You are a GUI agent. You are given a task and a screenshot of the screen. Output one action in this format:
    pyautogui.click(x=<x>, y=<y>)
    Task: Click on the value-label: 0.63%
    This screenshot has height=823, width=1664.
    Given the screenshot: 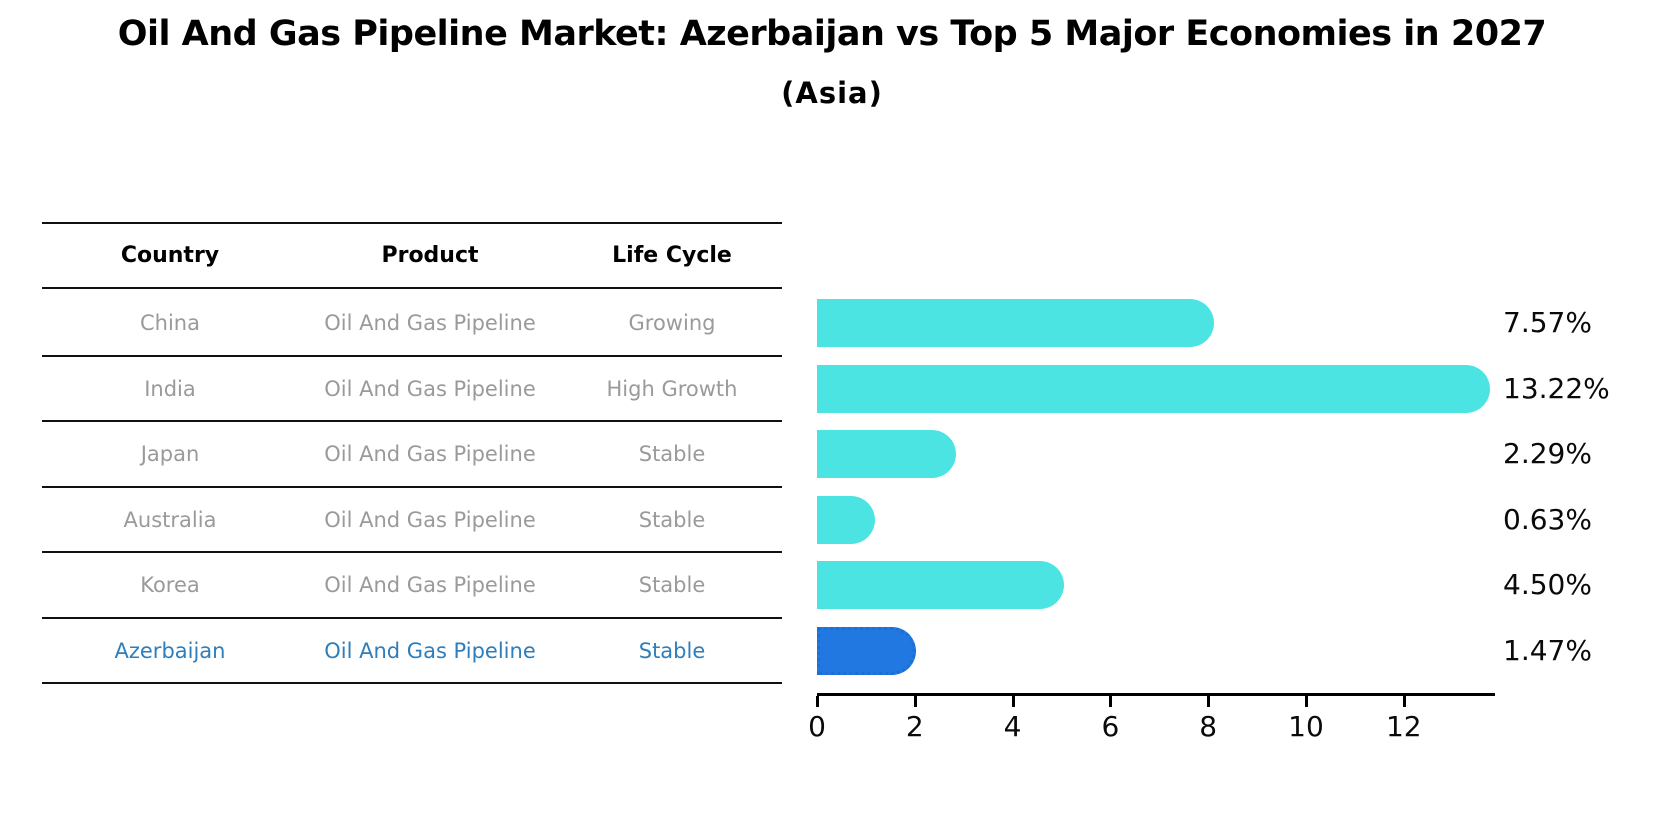 What is the action you would take?
    pyautogui.click(x=1547, y=519)
    